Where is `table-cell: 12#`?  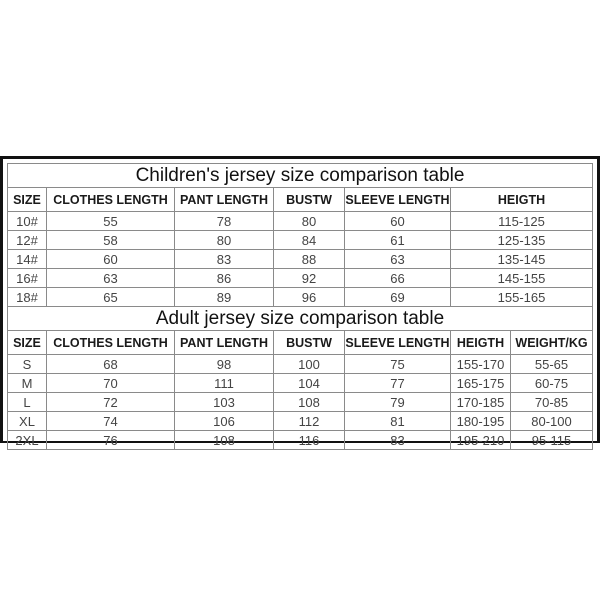
table-cell: 12# is located at coordinates (27, 240).